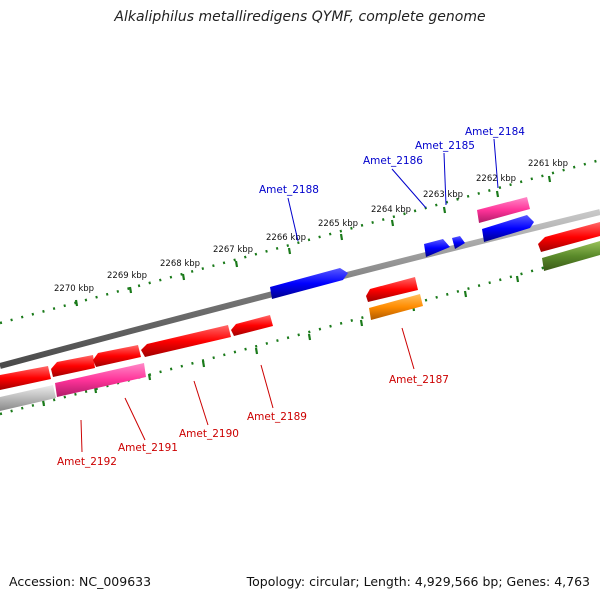 This screenshot has height=600, width=600. I want to click on feature-amet-2187-b, so click(396, 307).